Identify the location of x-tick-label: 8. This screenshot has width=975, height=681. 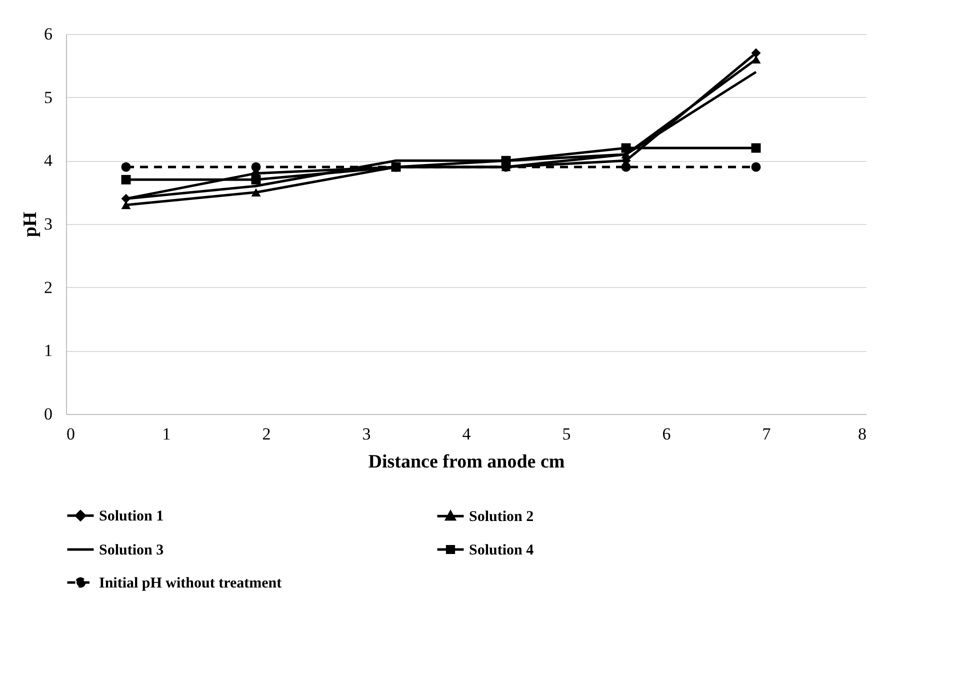
(862, 434).